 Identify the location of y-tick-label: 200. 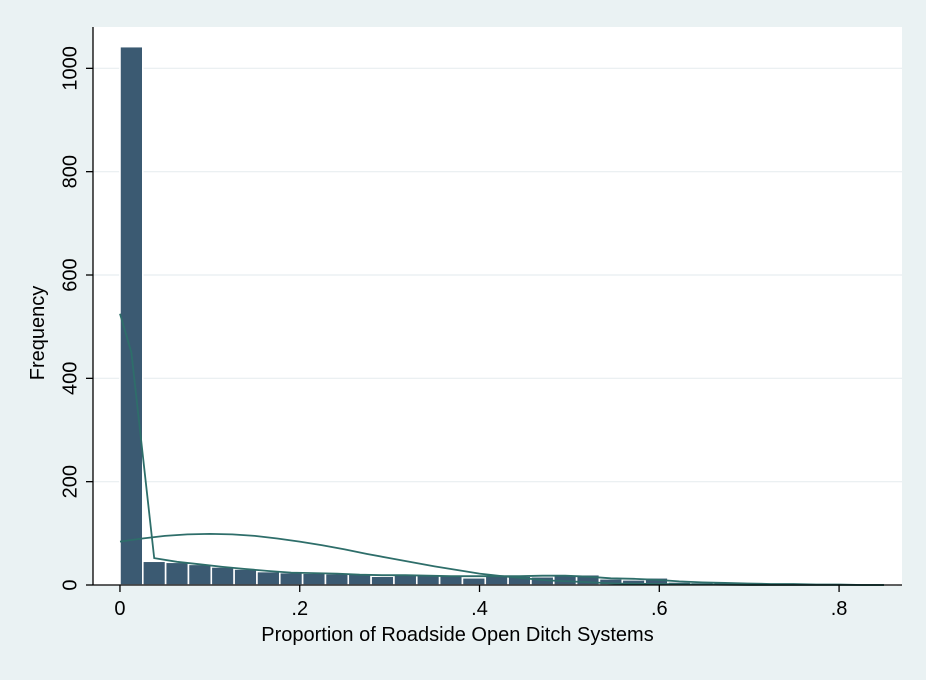
(70, 481).